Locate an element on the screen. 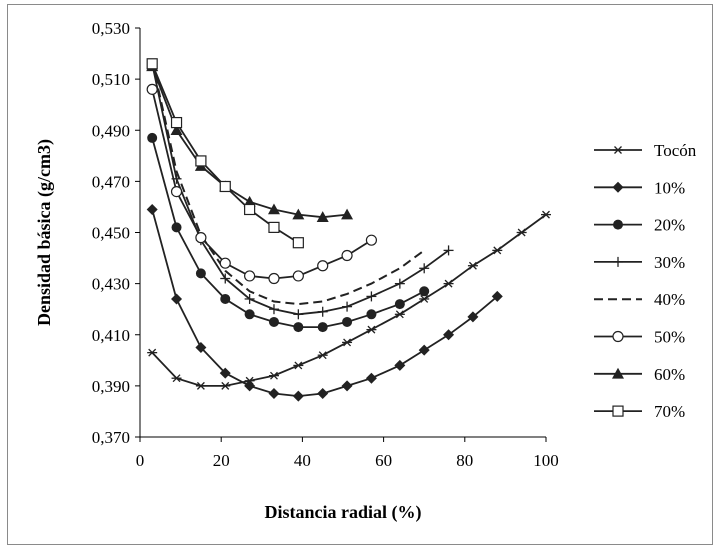  x-tick-label: 80 is located at coordinates (464, 460).